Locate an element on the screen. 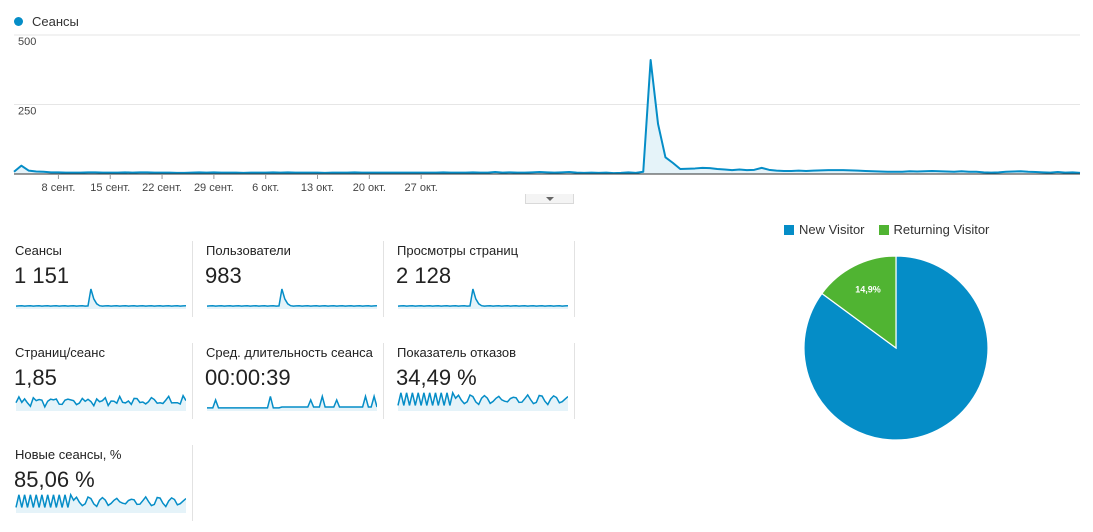 The image size is (1093, 532). legend-label: New Visitor is located at coordinates (832, 229).